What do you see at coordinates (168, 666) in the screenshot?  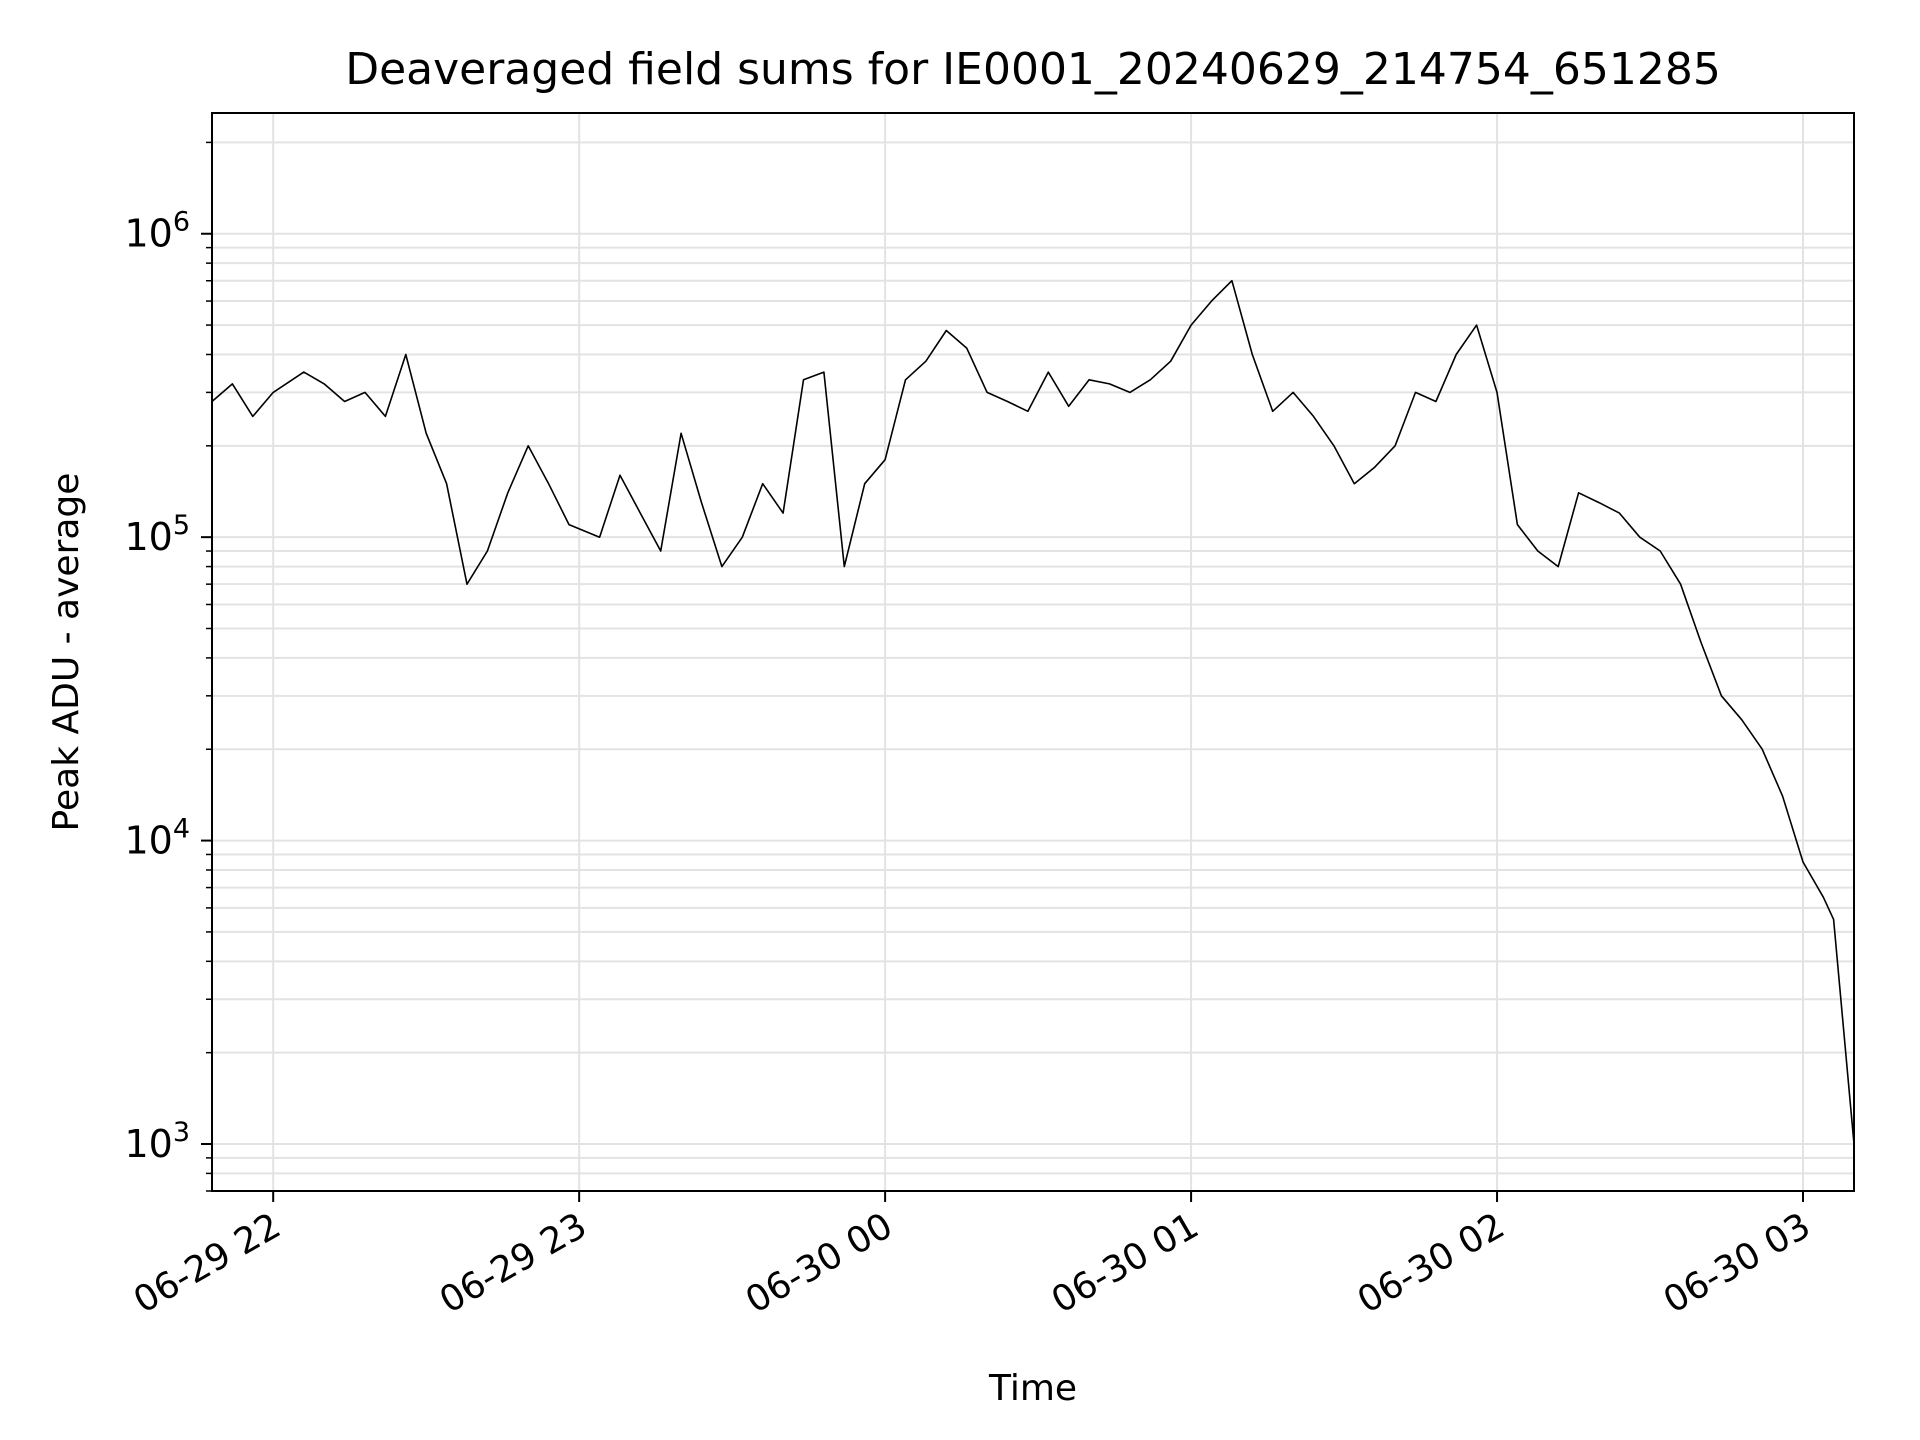 I see `y-axis: 103 104 105 106` at bounding box center [168, 666].